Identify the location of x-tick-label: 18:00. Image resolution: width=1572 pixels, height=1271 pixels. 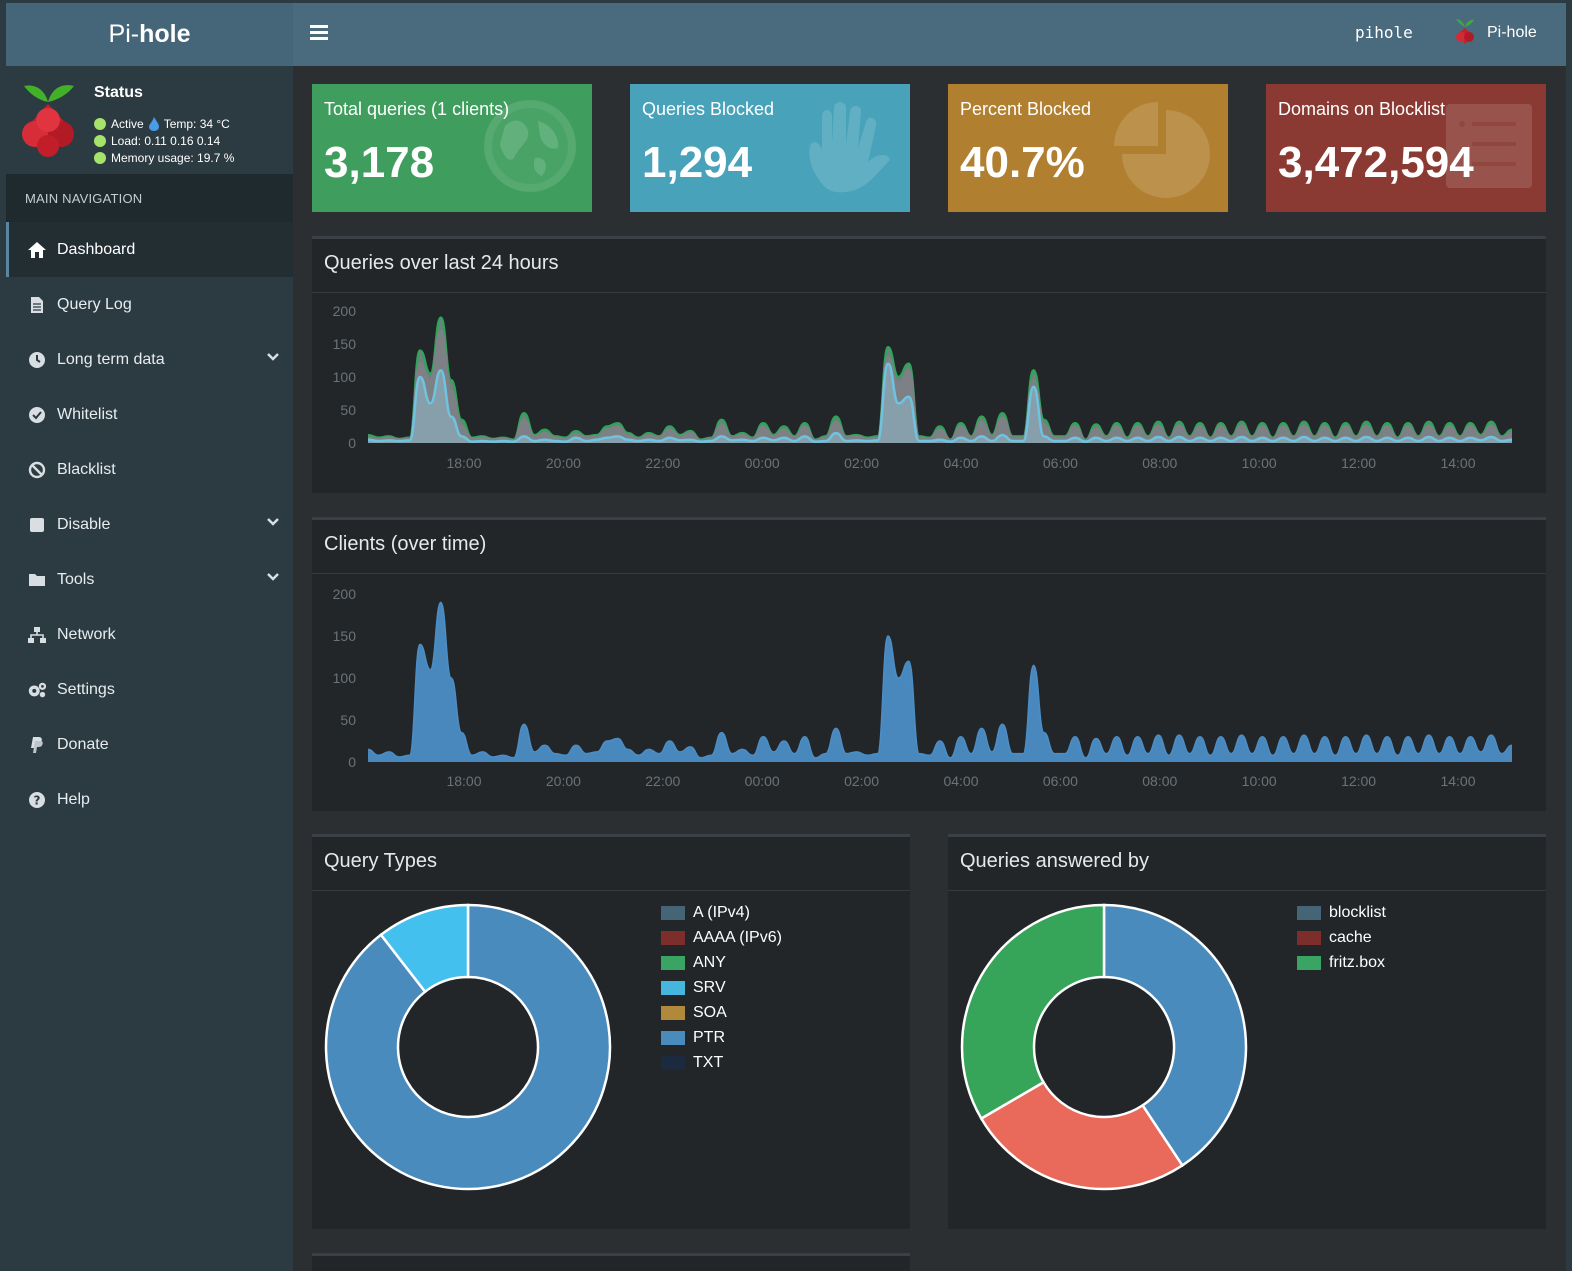
(463, 463).